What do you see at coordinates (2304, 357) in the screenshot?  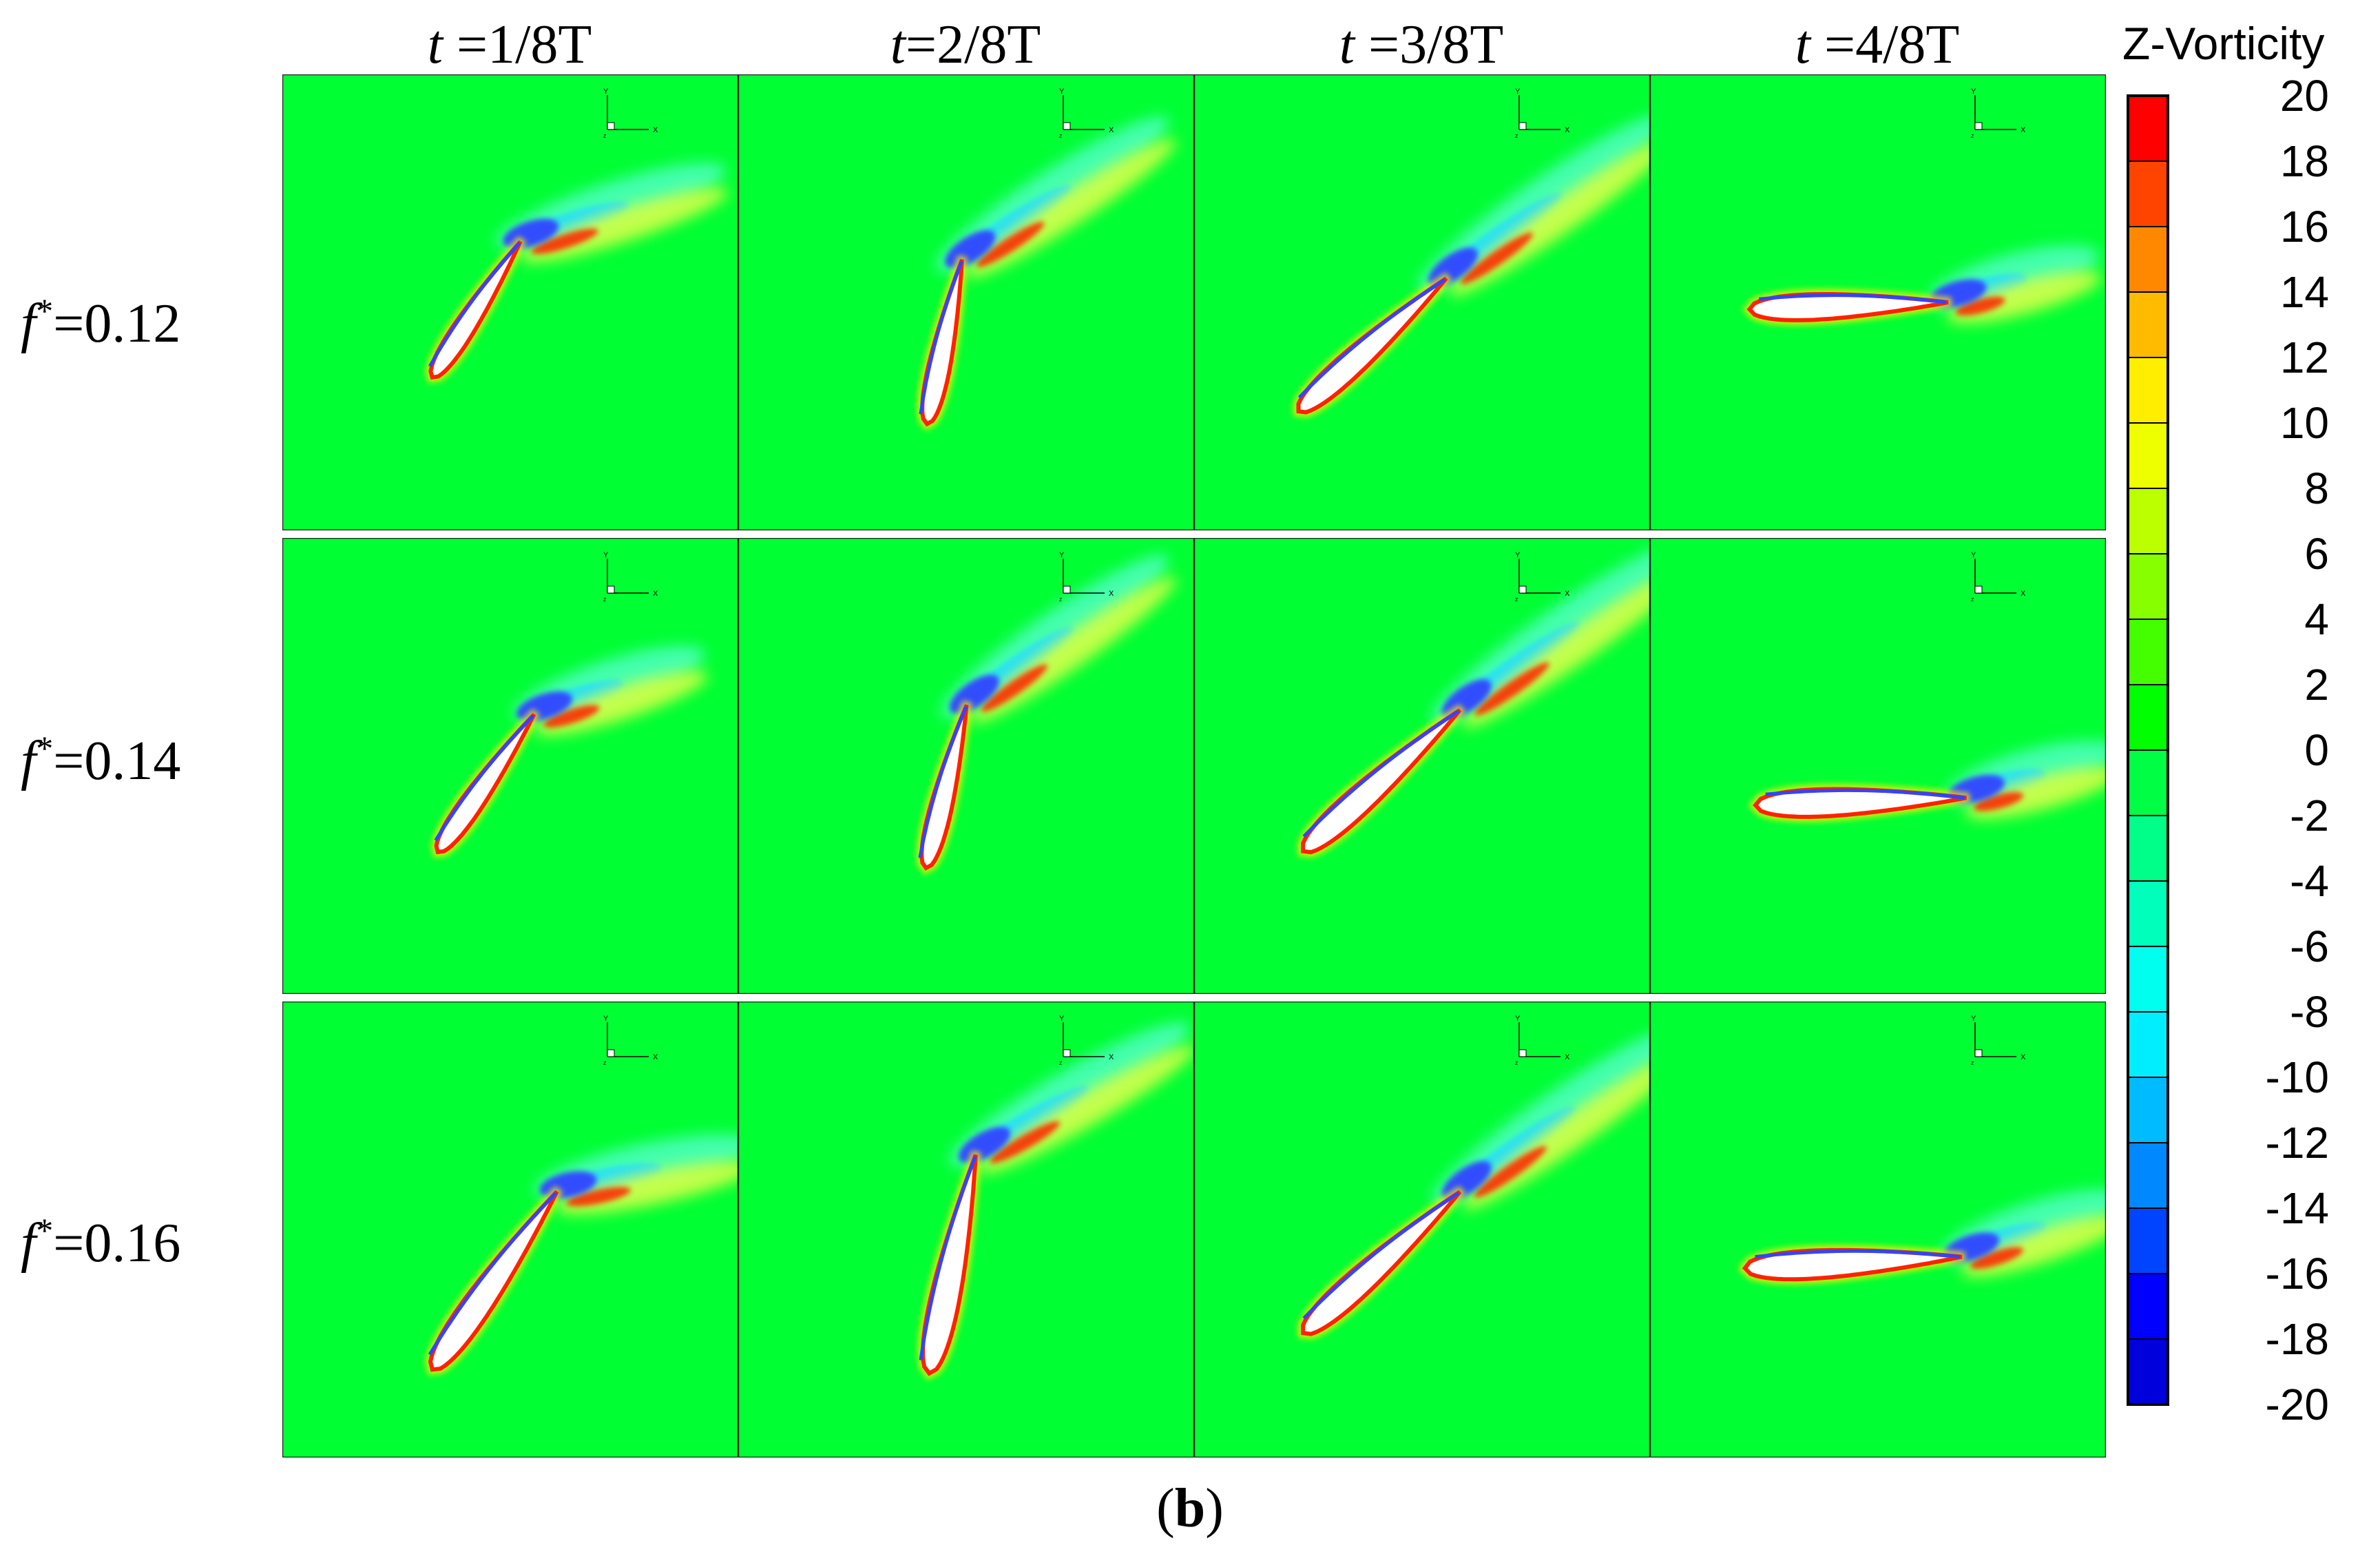 I see `legend-tick-label: 12` at bounding box center [2304, 357].